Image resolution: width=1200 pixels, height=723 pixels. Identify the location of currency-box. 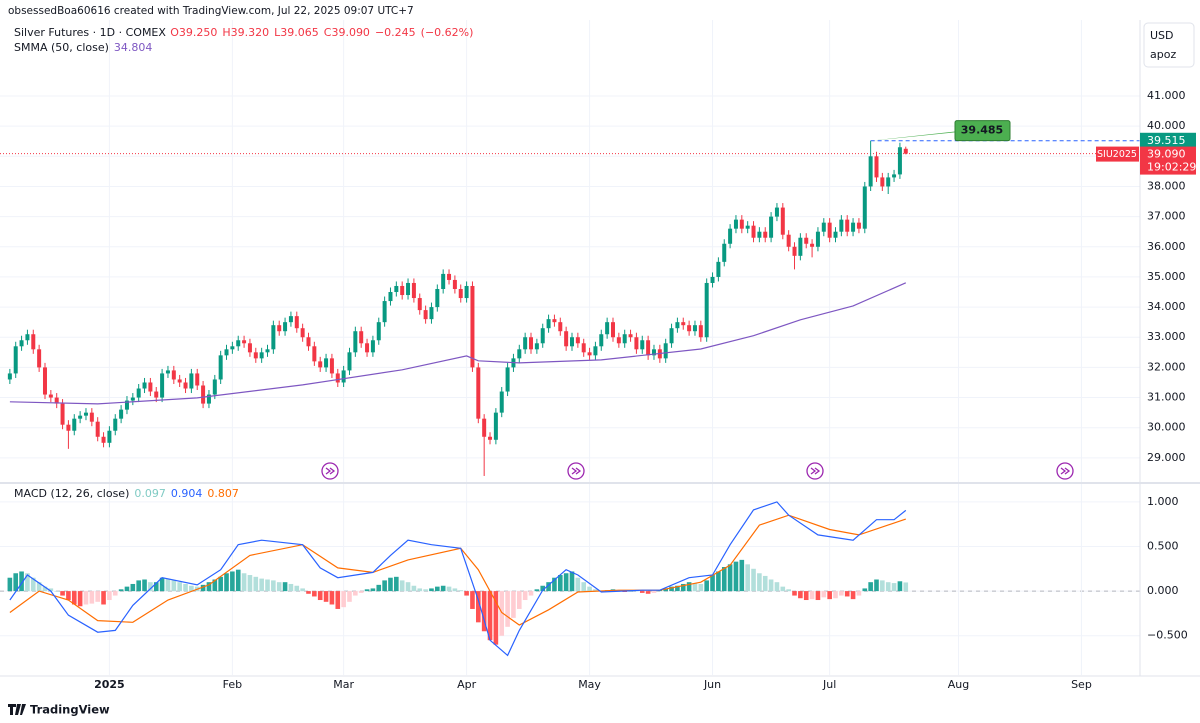
(1169, 45).